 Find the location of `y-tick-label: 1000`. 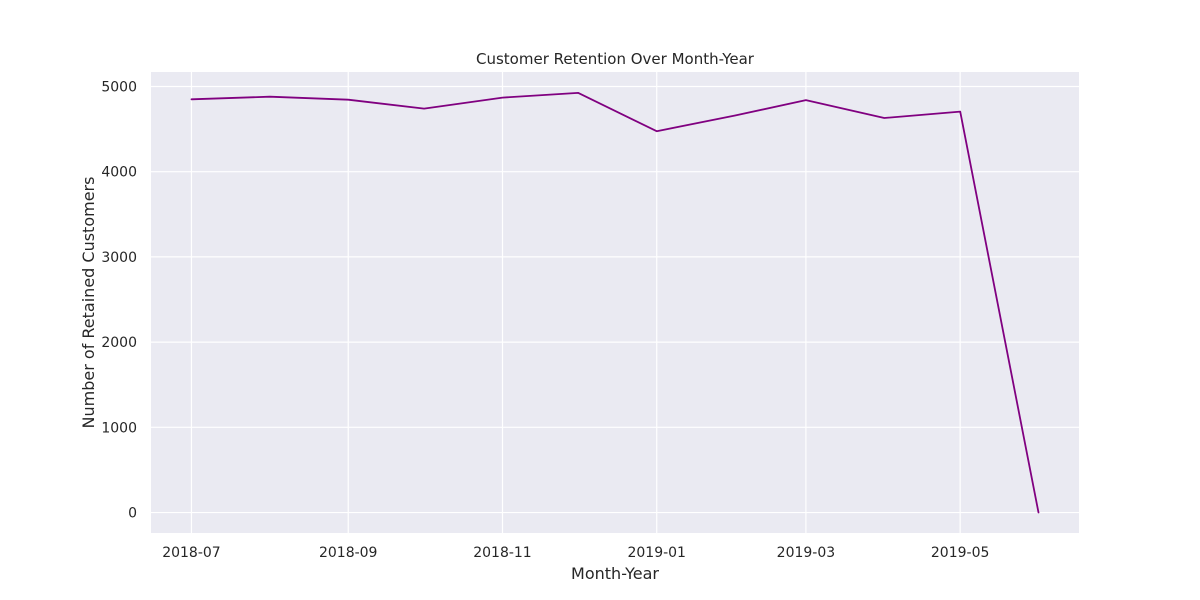

y-tick-label: 1000 is located at coordinates (119, 428).